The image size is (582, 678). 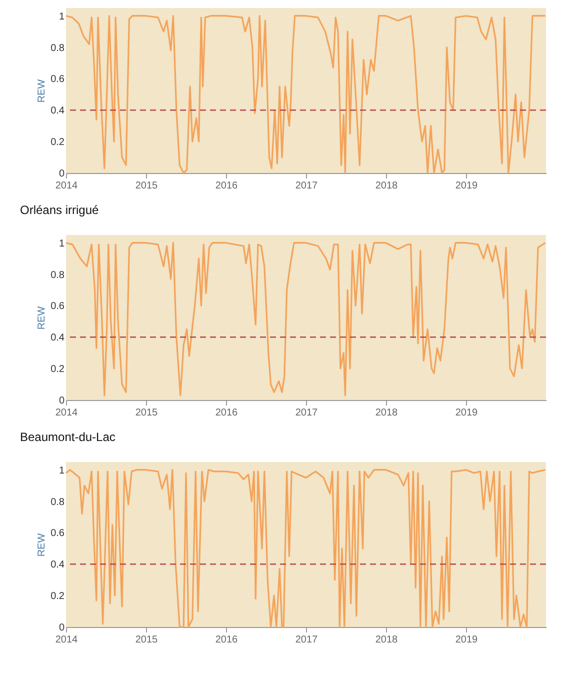 I want to click on chart-title: Beaumont-du-Lac, so click(x=68, y=437).